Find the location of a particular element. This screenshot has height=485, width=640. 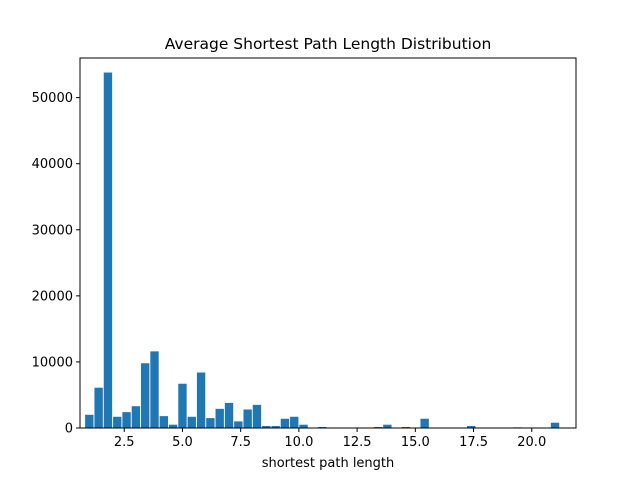

y-ticks-group: 0 10000 20000 30000 40000 50000 is located at coordinates (56, 264).